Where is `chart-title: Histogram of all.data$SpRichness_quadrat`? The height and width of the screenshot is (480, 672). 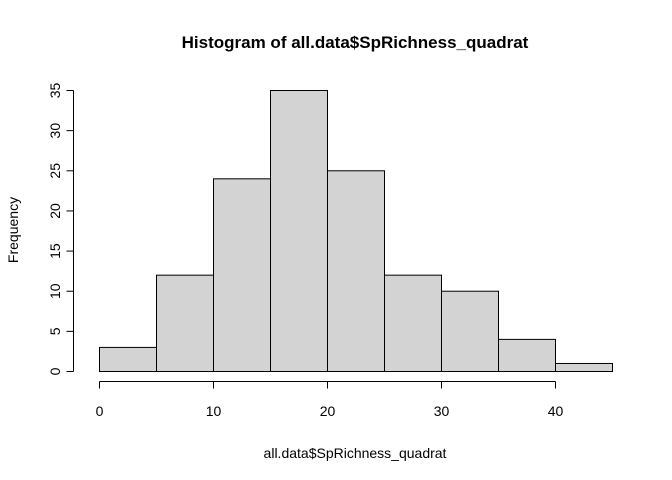
chart-title: Histogram of all.data$SpRichness_quadrat is located at coordinates (355, 42).